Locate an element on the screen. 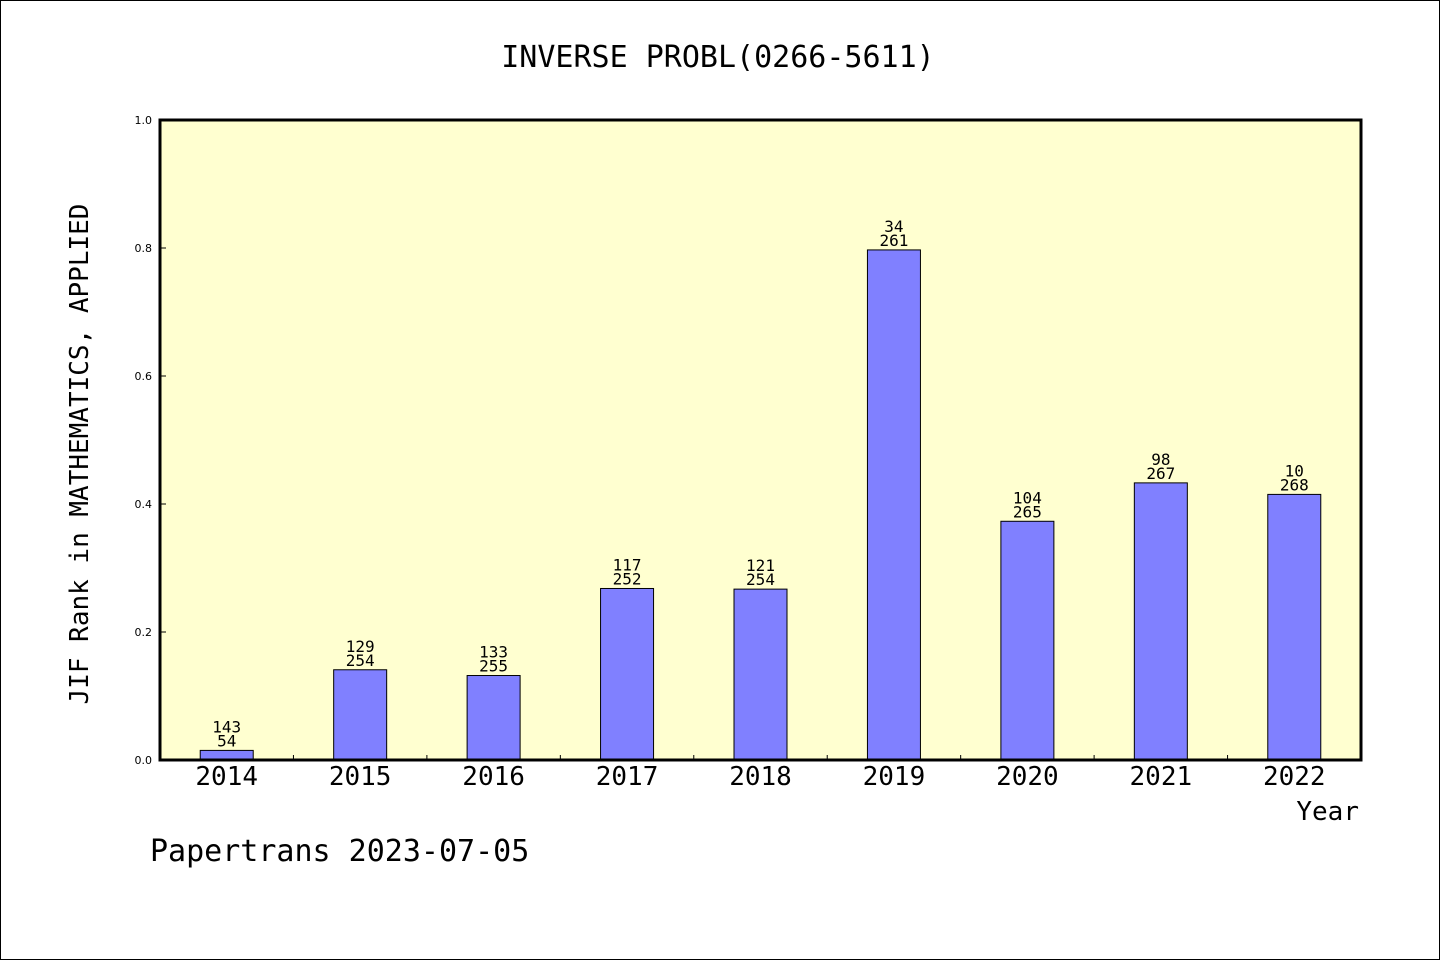  x-tick-label: 2015 is located at coordinates (360, 777).